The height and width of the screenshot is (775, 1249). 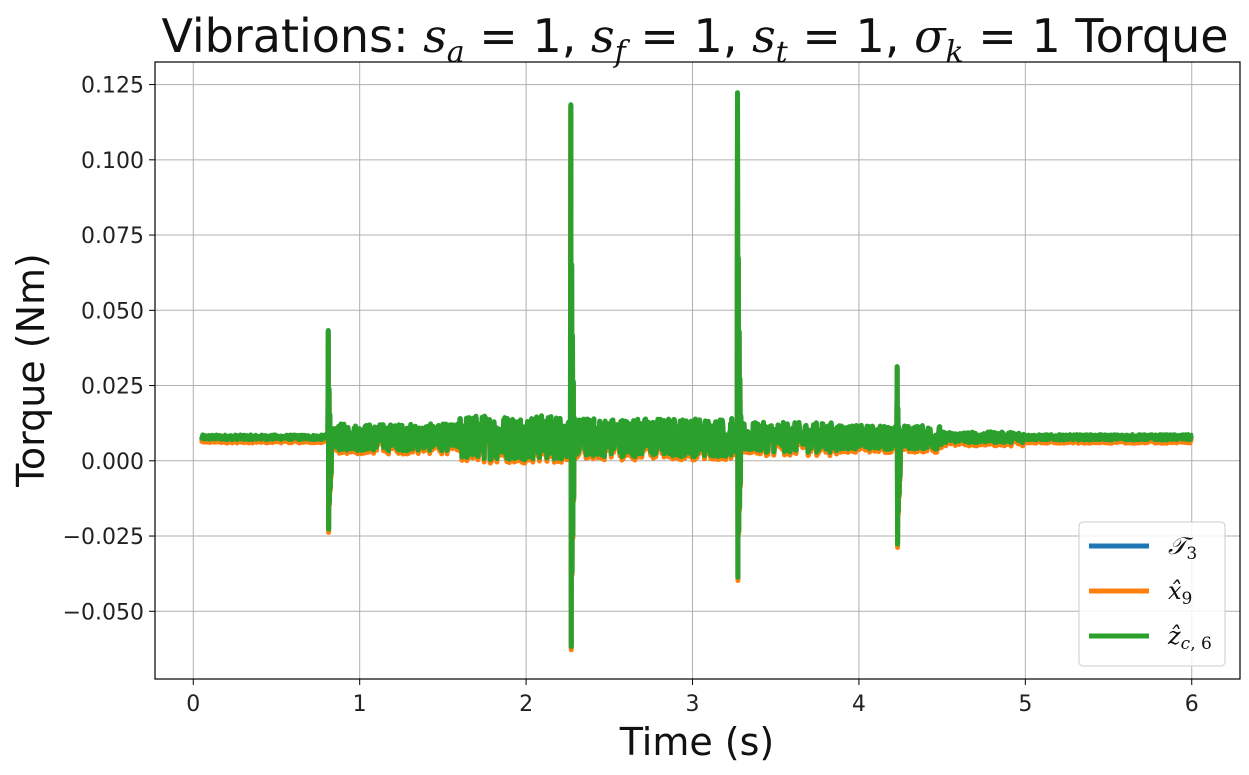 I want to click on x-tick-label: 6, so click(x=1192, y=704).